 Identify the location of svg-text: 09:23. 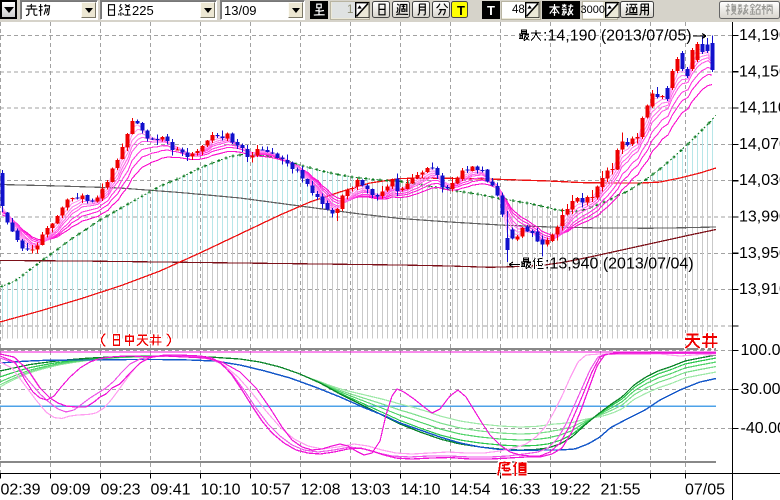
(121, 490).